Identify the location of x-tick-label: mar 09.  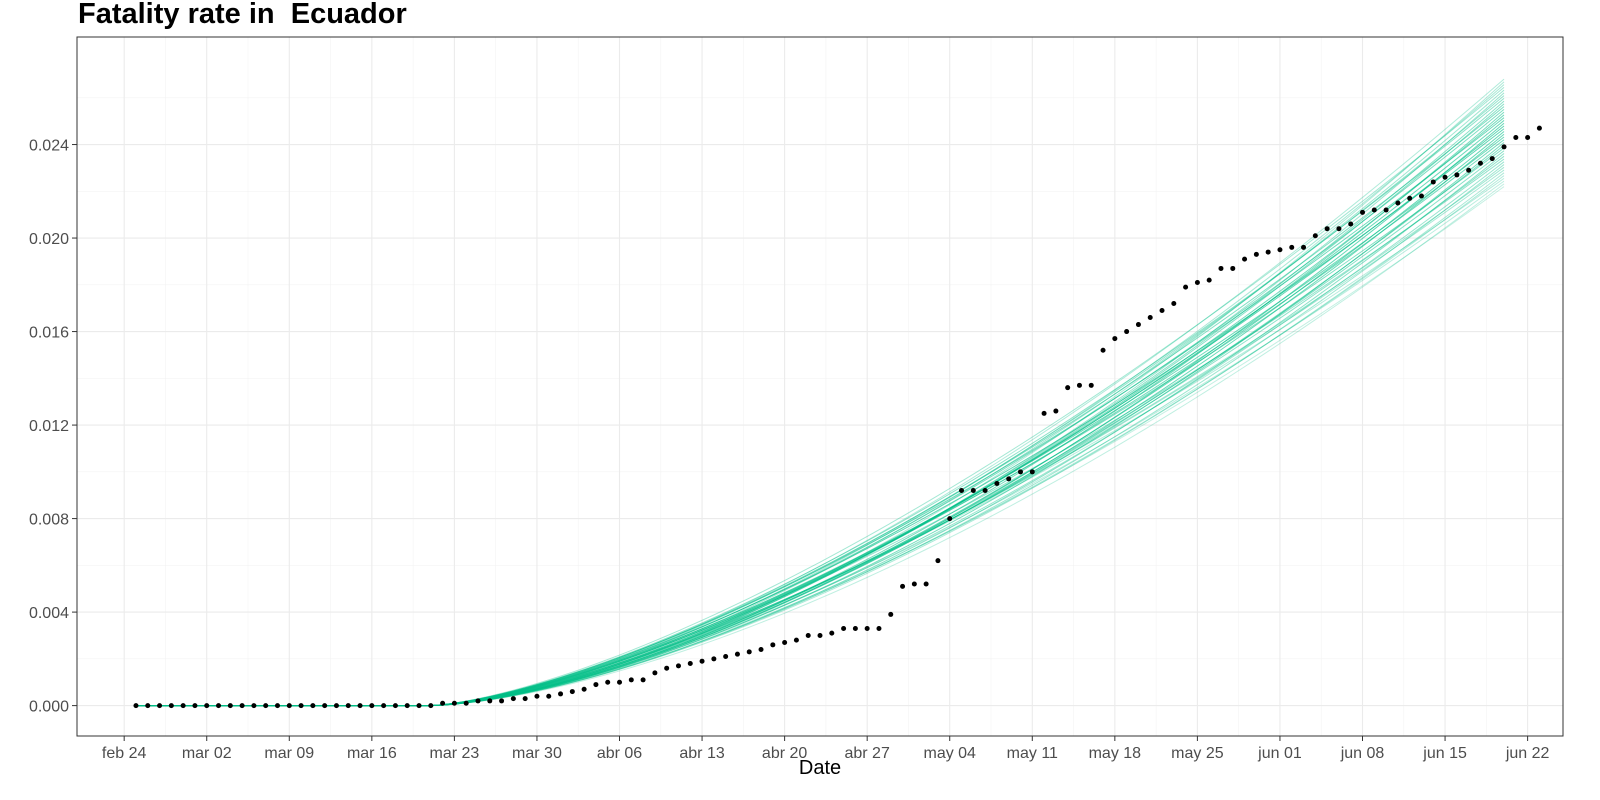
(289, 753).